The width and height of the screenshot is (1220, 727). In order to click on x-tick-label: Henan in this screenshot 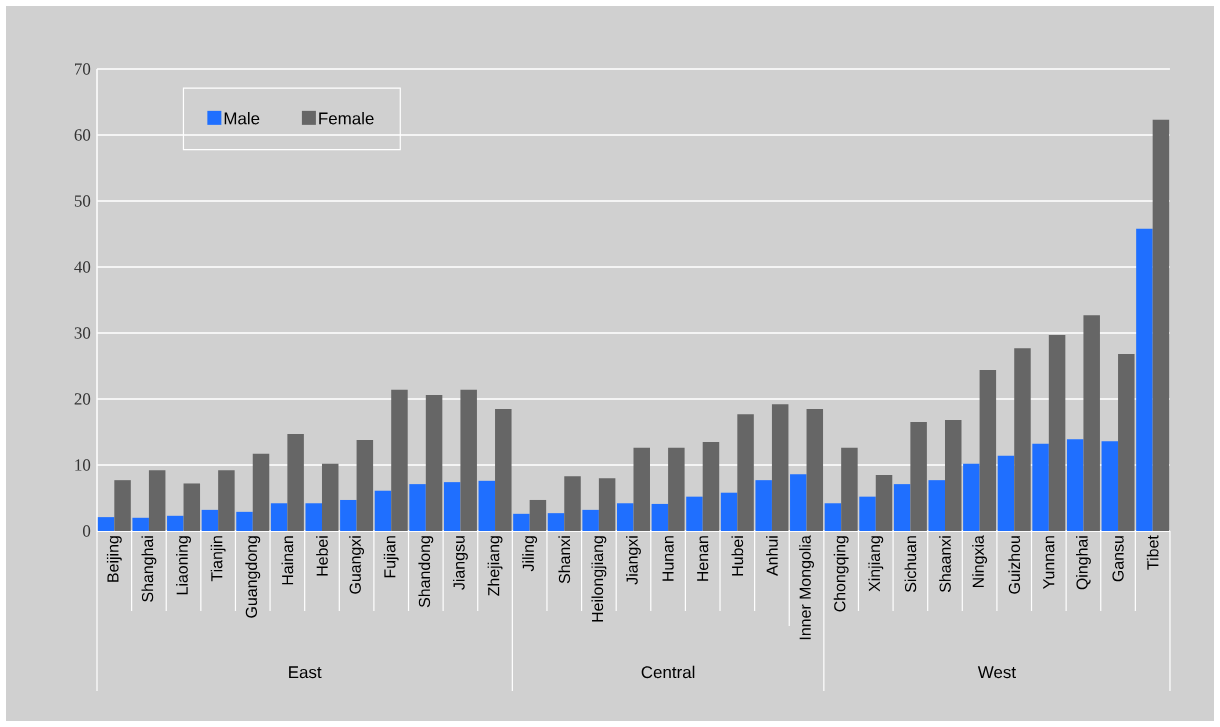, I will do `click(703, 558)`.